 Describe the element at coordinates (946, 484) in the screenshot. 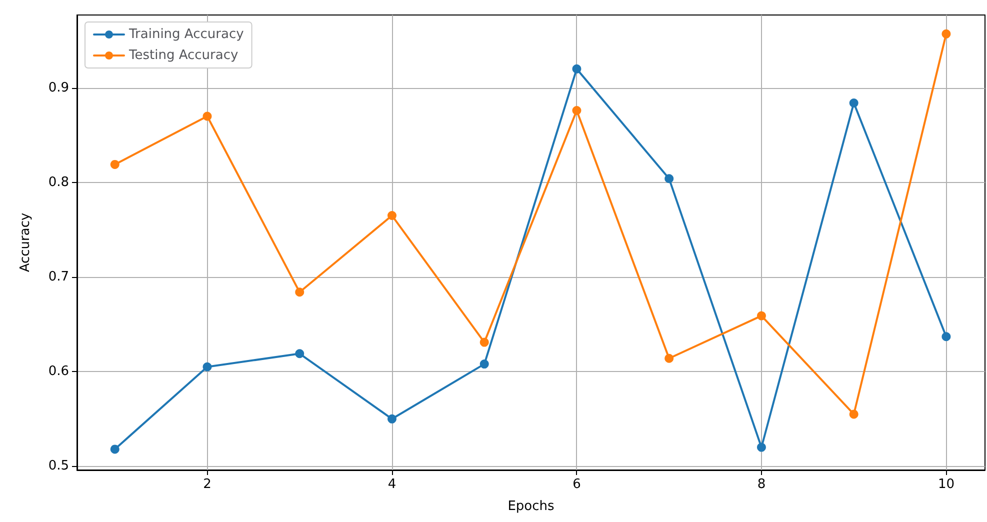

I see `x-tick-label: 10` at that location.